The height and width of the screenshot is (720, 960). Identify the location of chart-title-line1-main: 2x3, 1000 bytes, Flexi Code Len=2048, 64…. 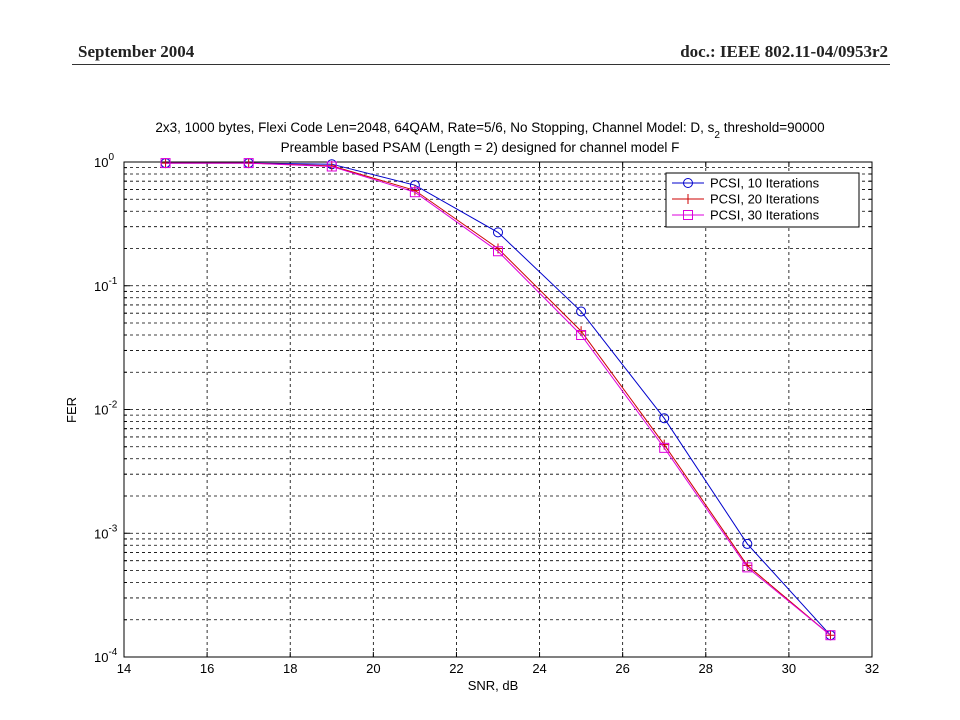
(434, 127).